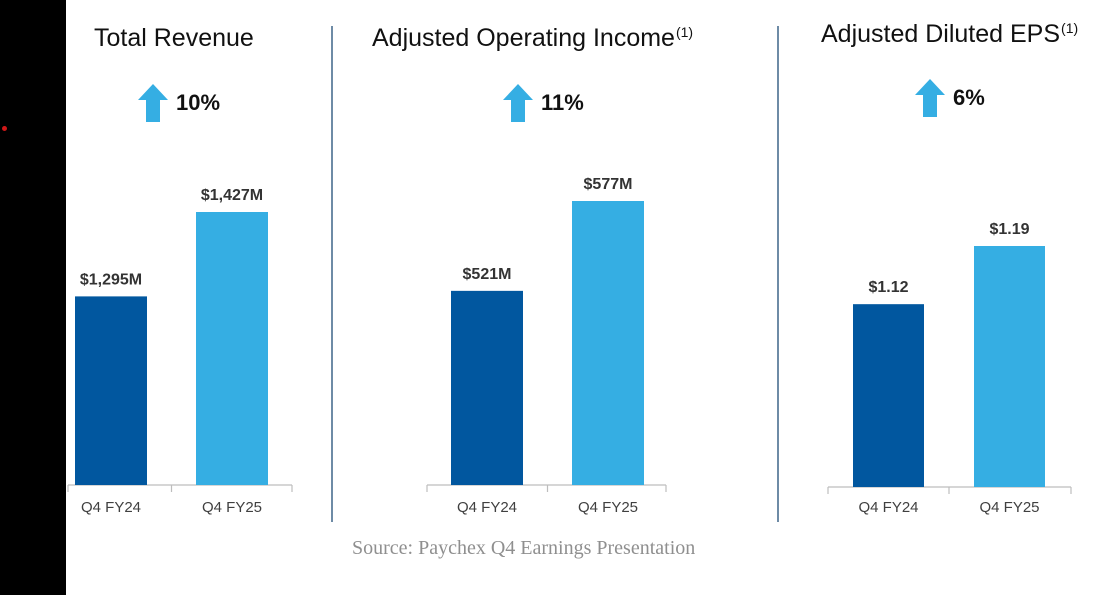 This screenshot has width=1113, height=595. I want to click on bar-value-label: $1.12, so click(888, 287).